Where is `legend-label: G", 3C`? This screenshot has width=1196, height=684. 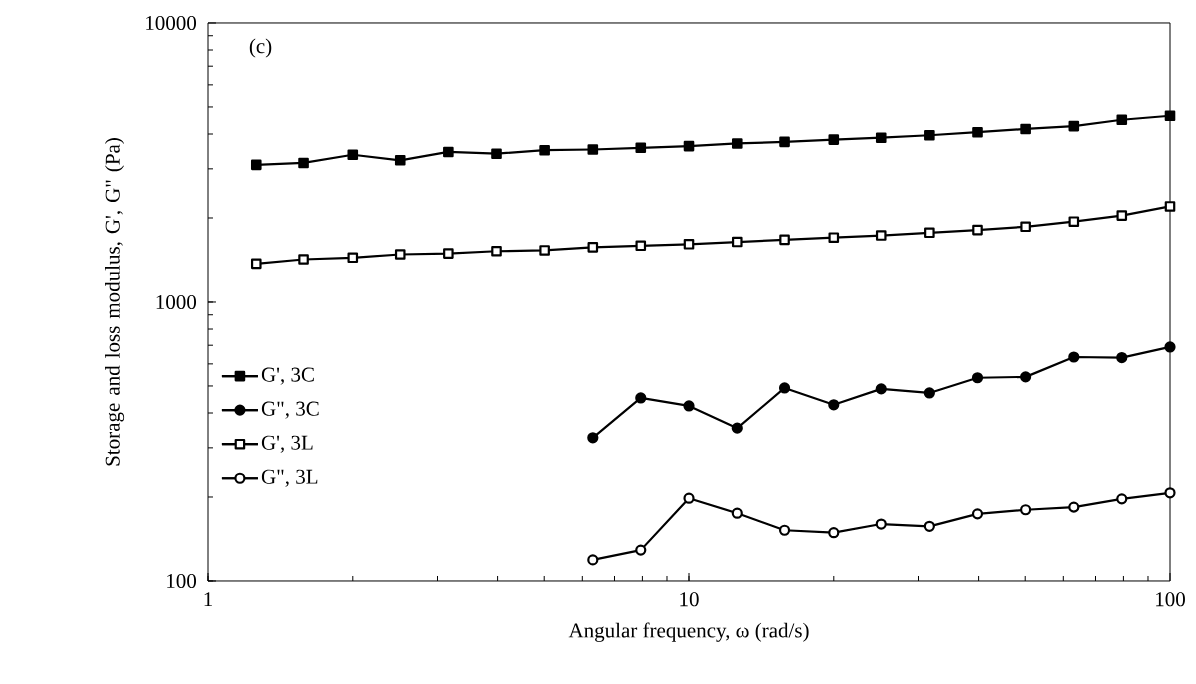 legend-label: G", 3C is located at coordinates (290, 410).